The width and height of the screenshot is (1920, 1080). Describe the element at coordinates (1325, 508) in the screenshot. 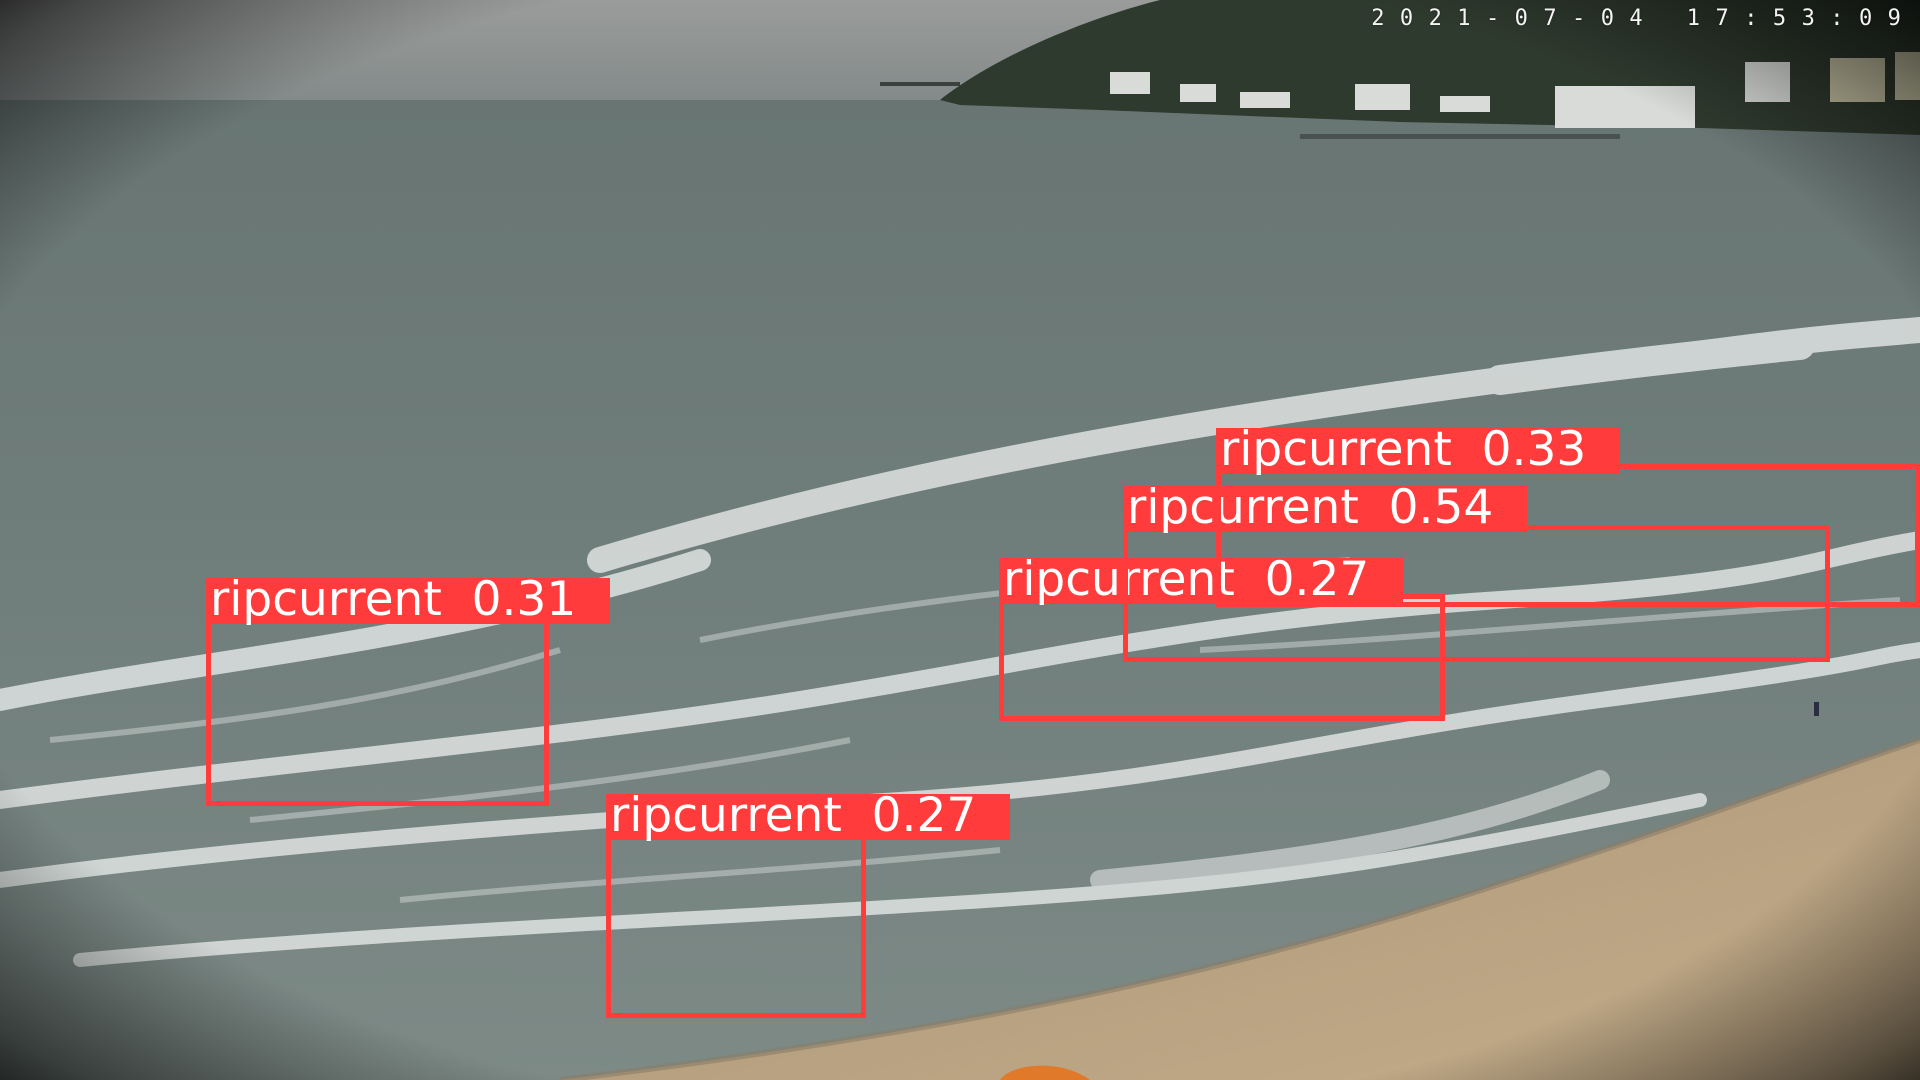

I see `detection-label: ripcurrent 0.54` at that location.